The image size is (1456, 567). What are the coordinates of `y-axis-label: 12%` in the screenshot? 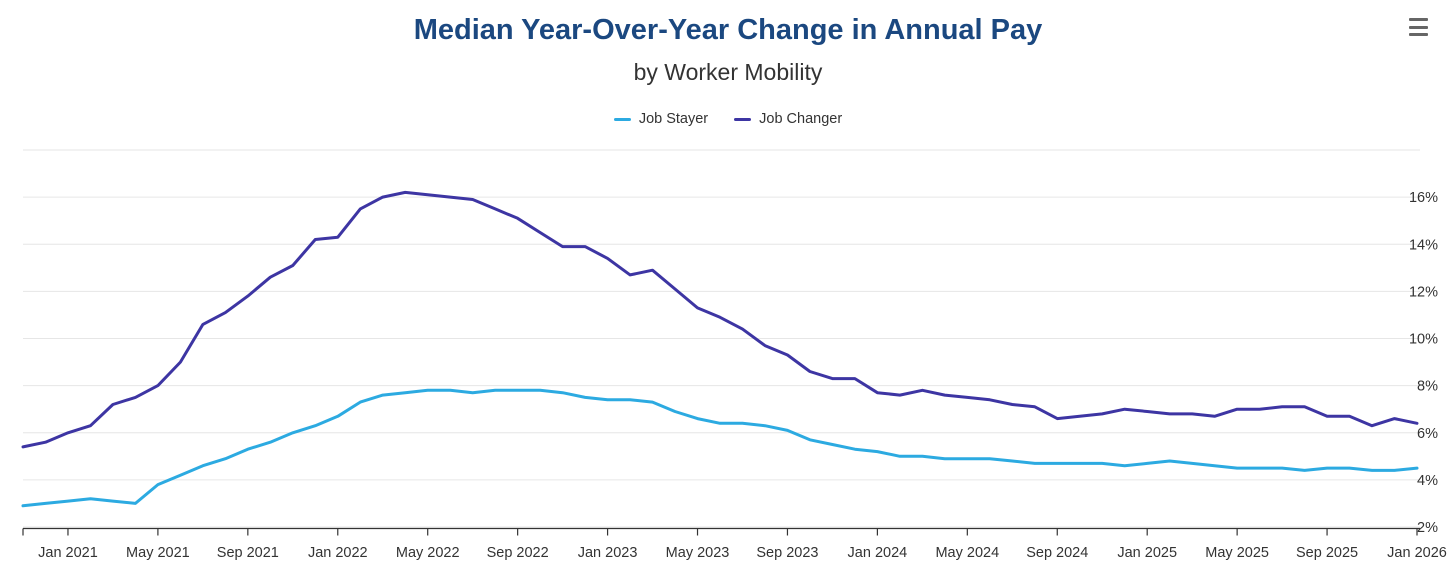 It's located at (1423, 292).